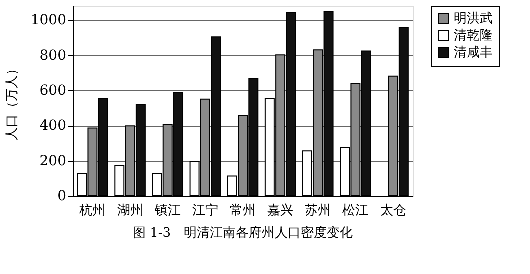 The image size is (530, 274). I want to click on y-tick-label: 800, so click(53, 56).